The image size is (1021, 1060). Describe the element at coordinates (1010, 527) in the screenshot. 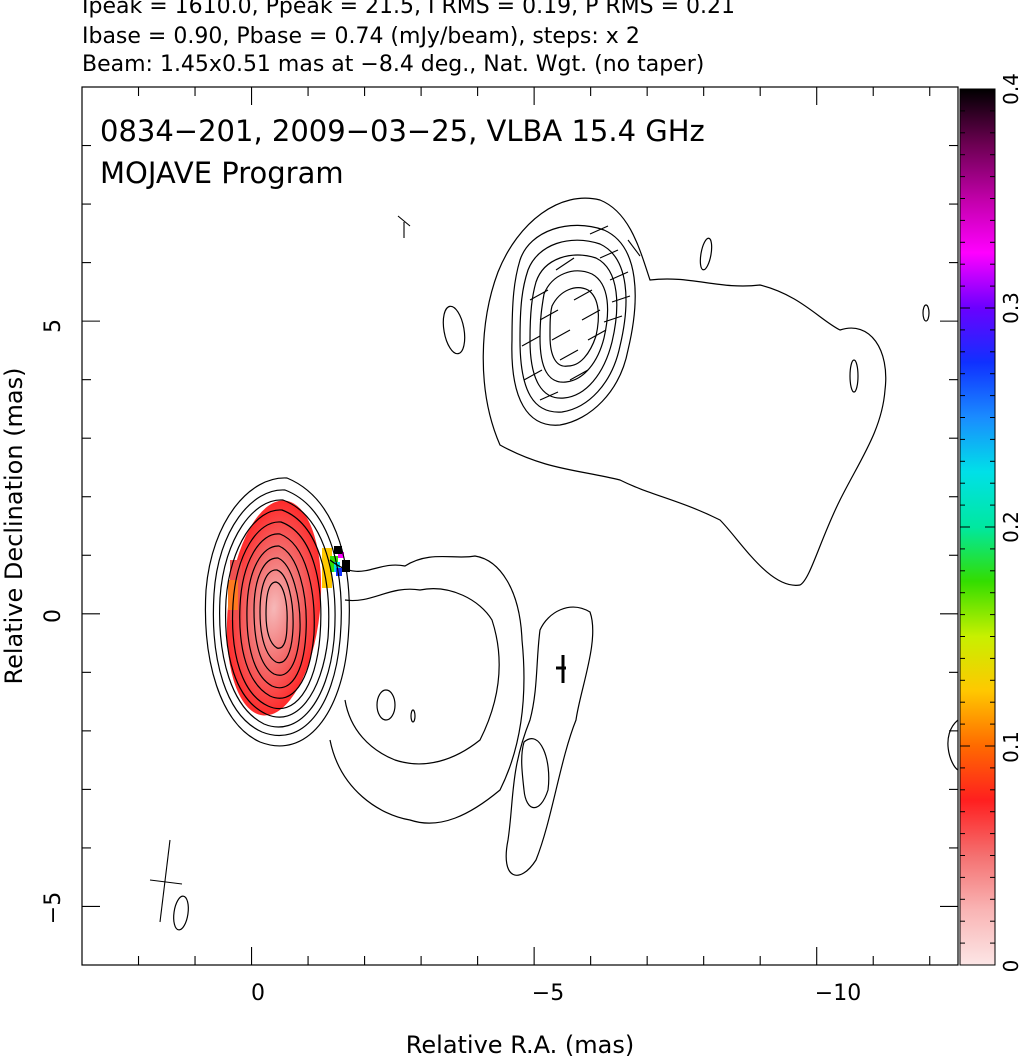

I see `colorbar-label-2: 0.2` at that location.